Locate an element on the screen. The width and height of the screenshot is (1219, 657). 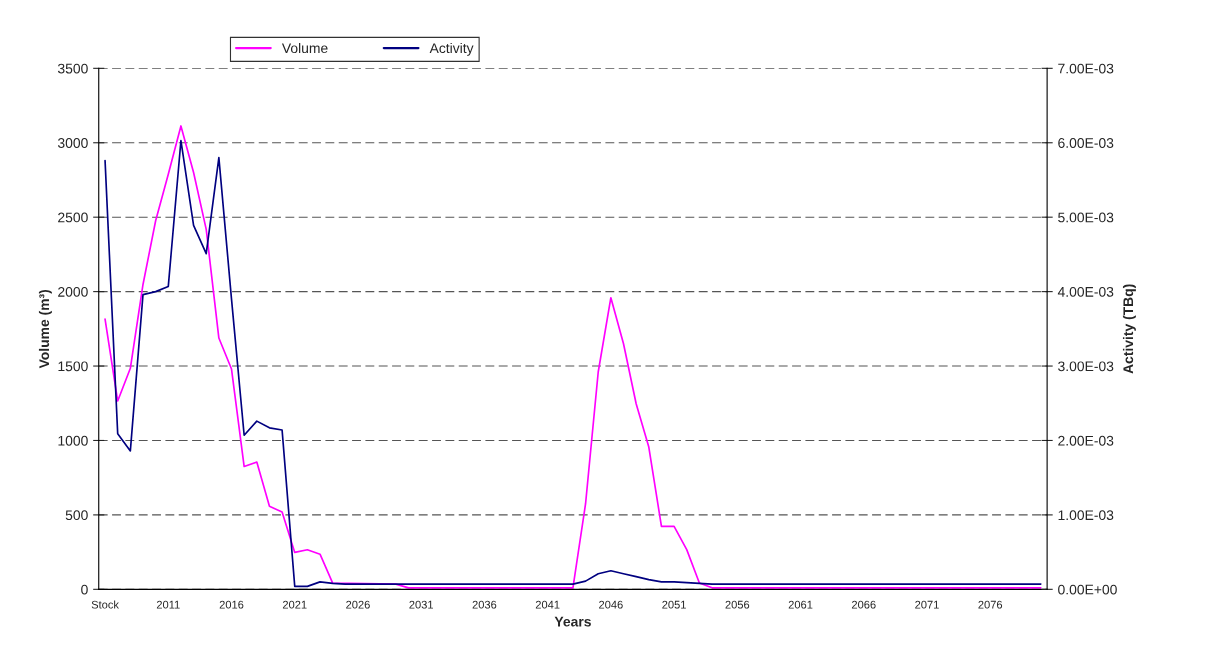
x-tick-label: 2041 is located at coordinates (547, 604).